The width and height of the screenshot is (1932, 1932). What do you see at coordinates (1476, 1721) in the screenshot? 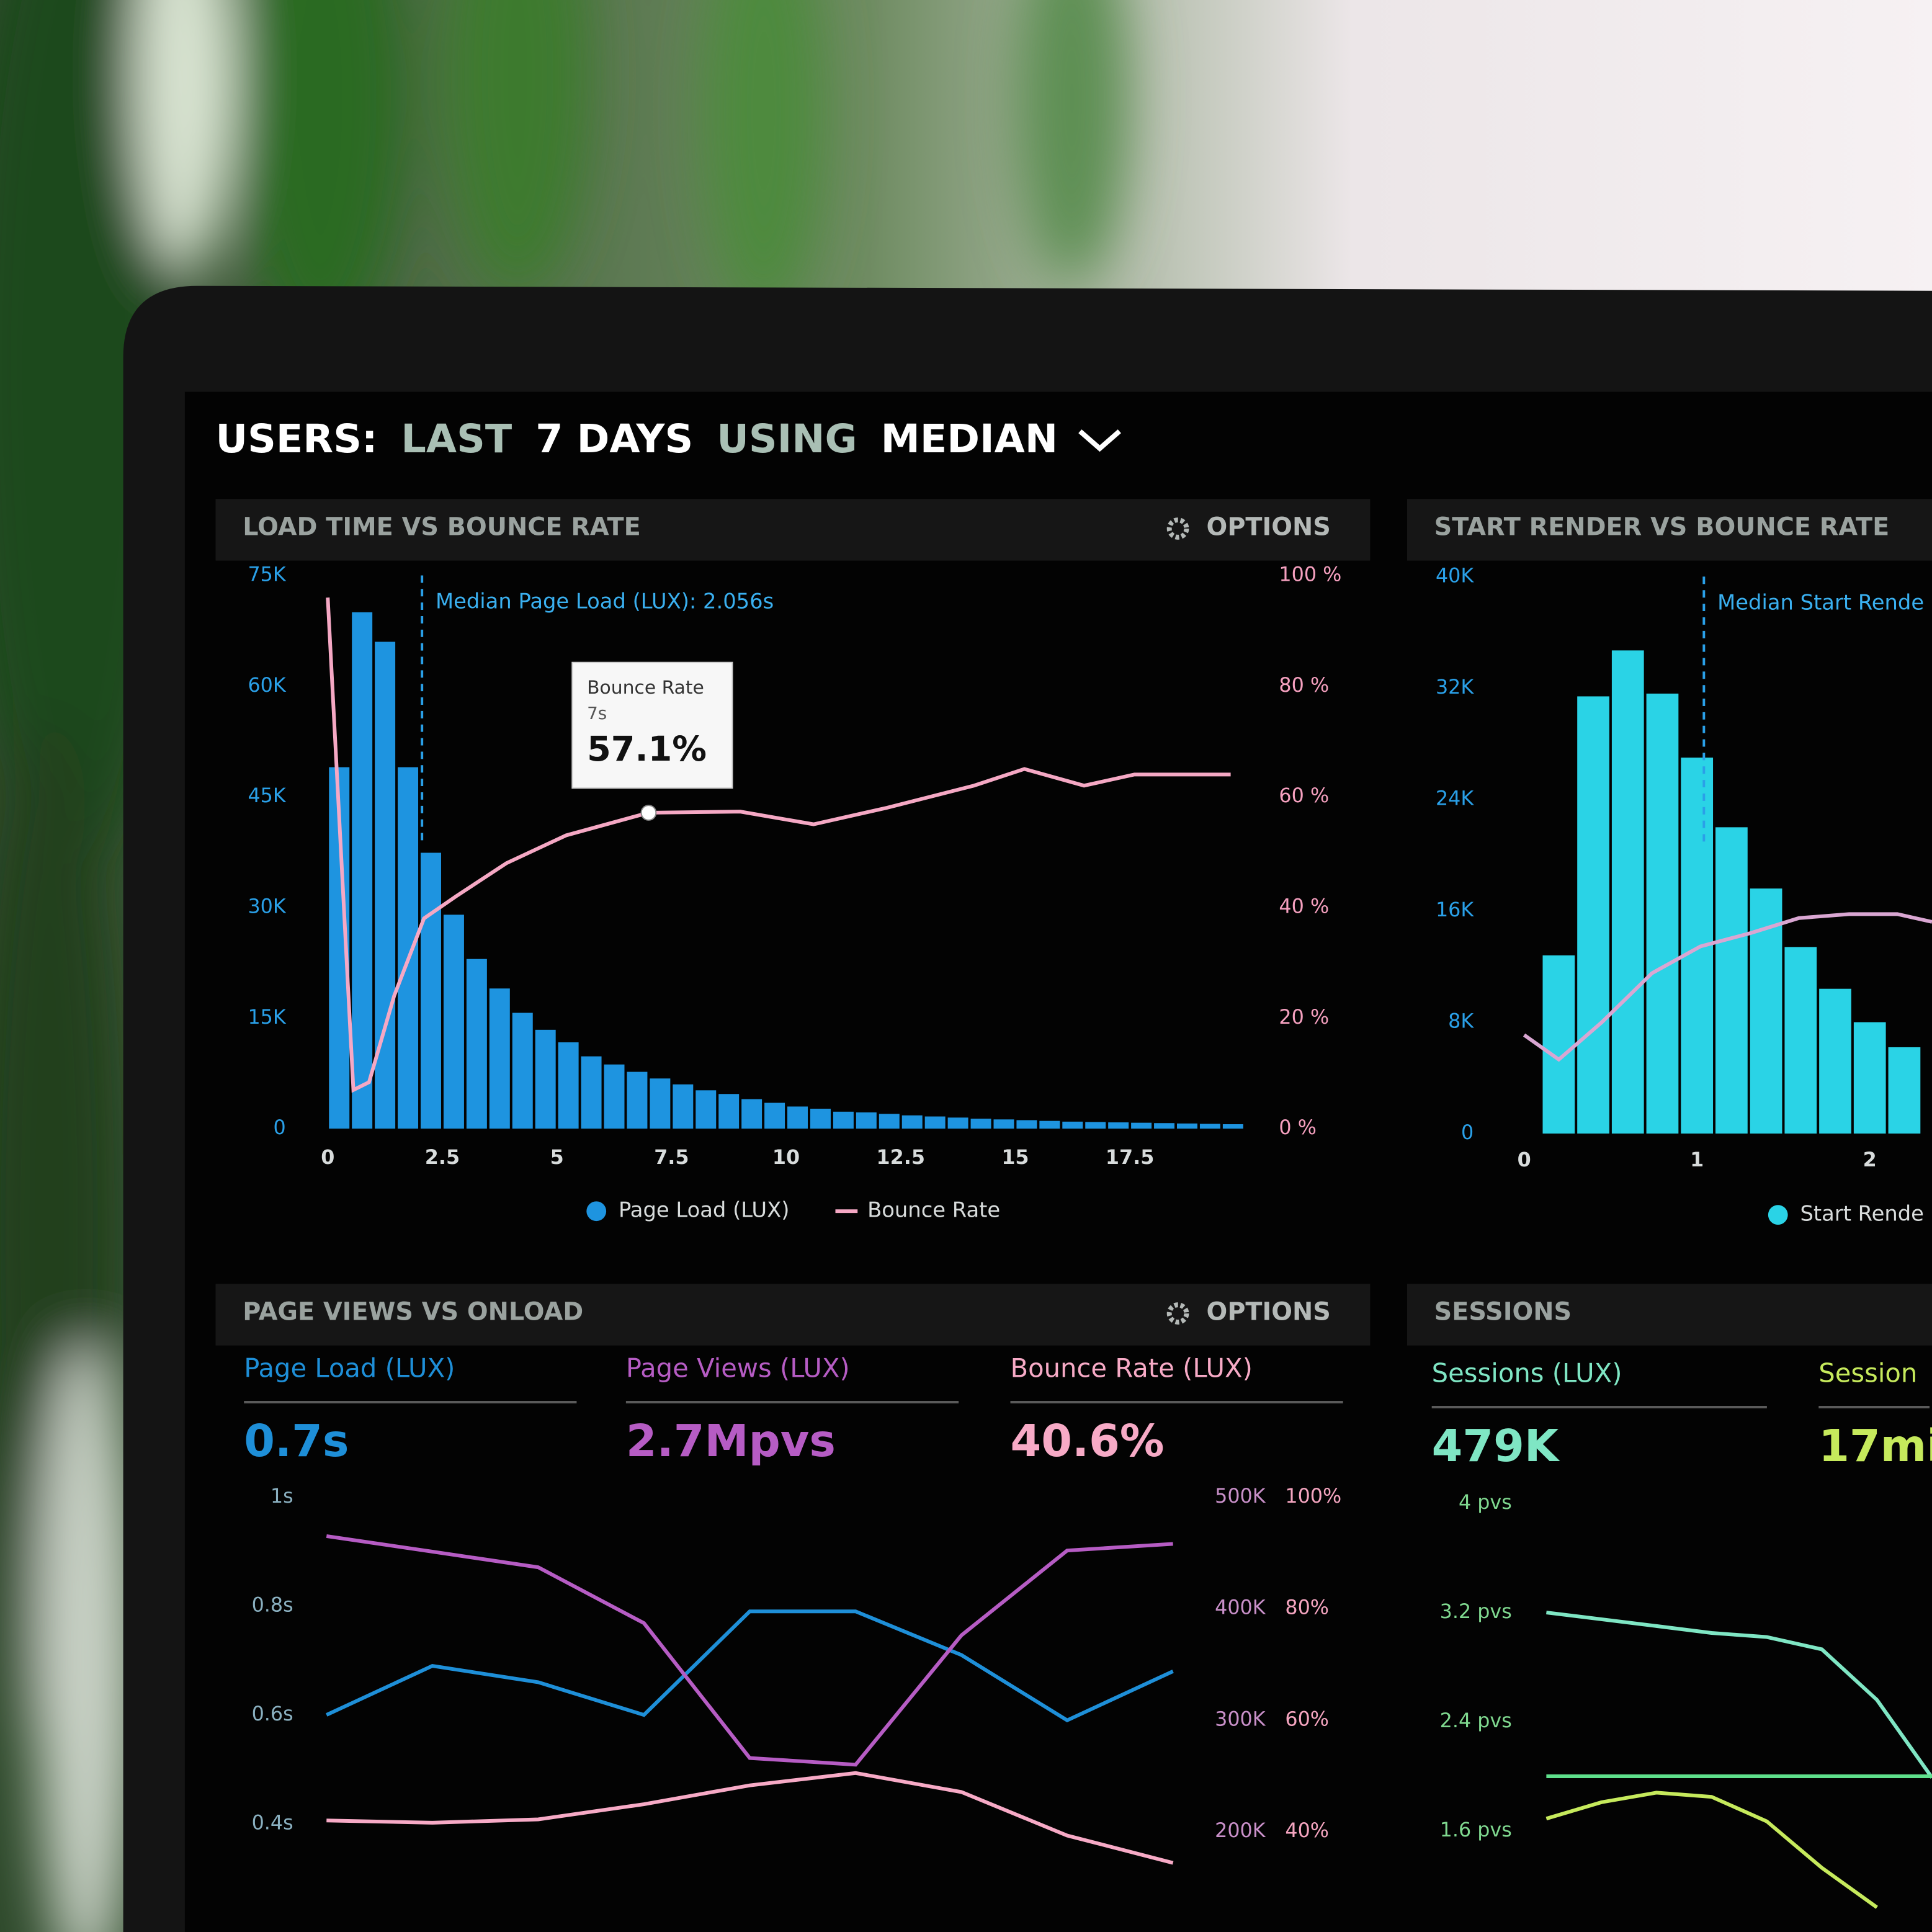
I see `y-tick-label: 2.4 pvs` at bounding box center [1476, 1721].